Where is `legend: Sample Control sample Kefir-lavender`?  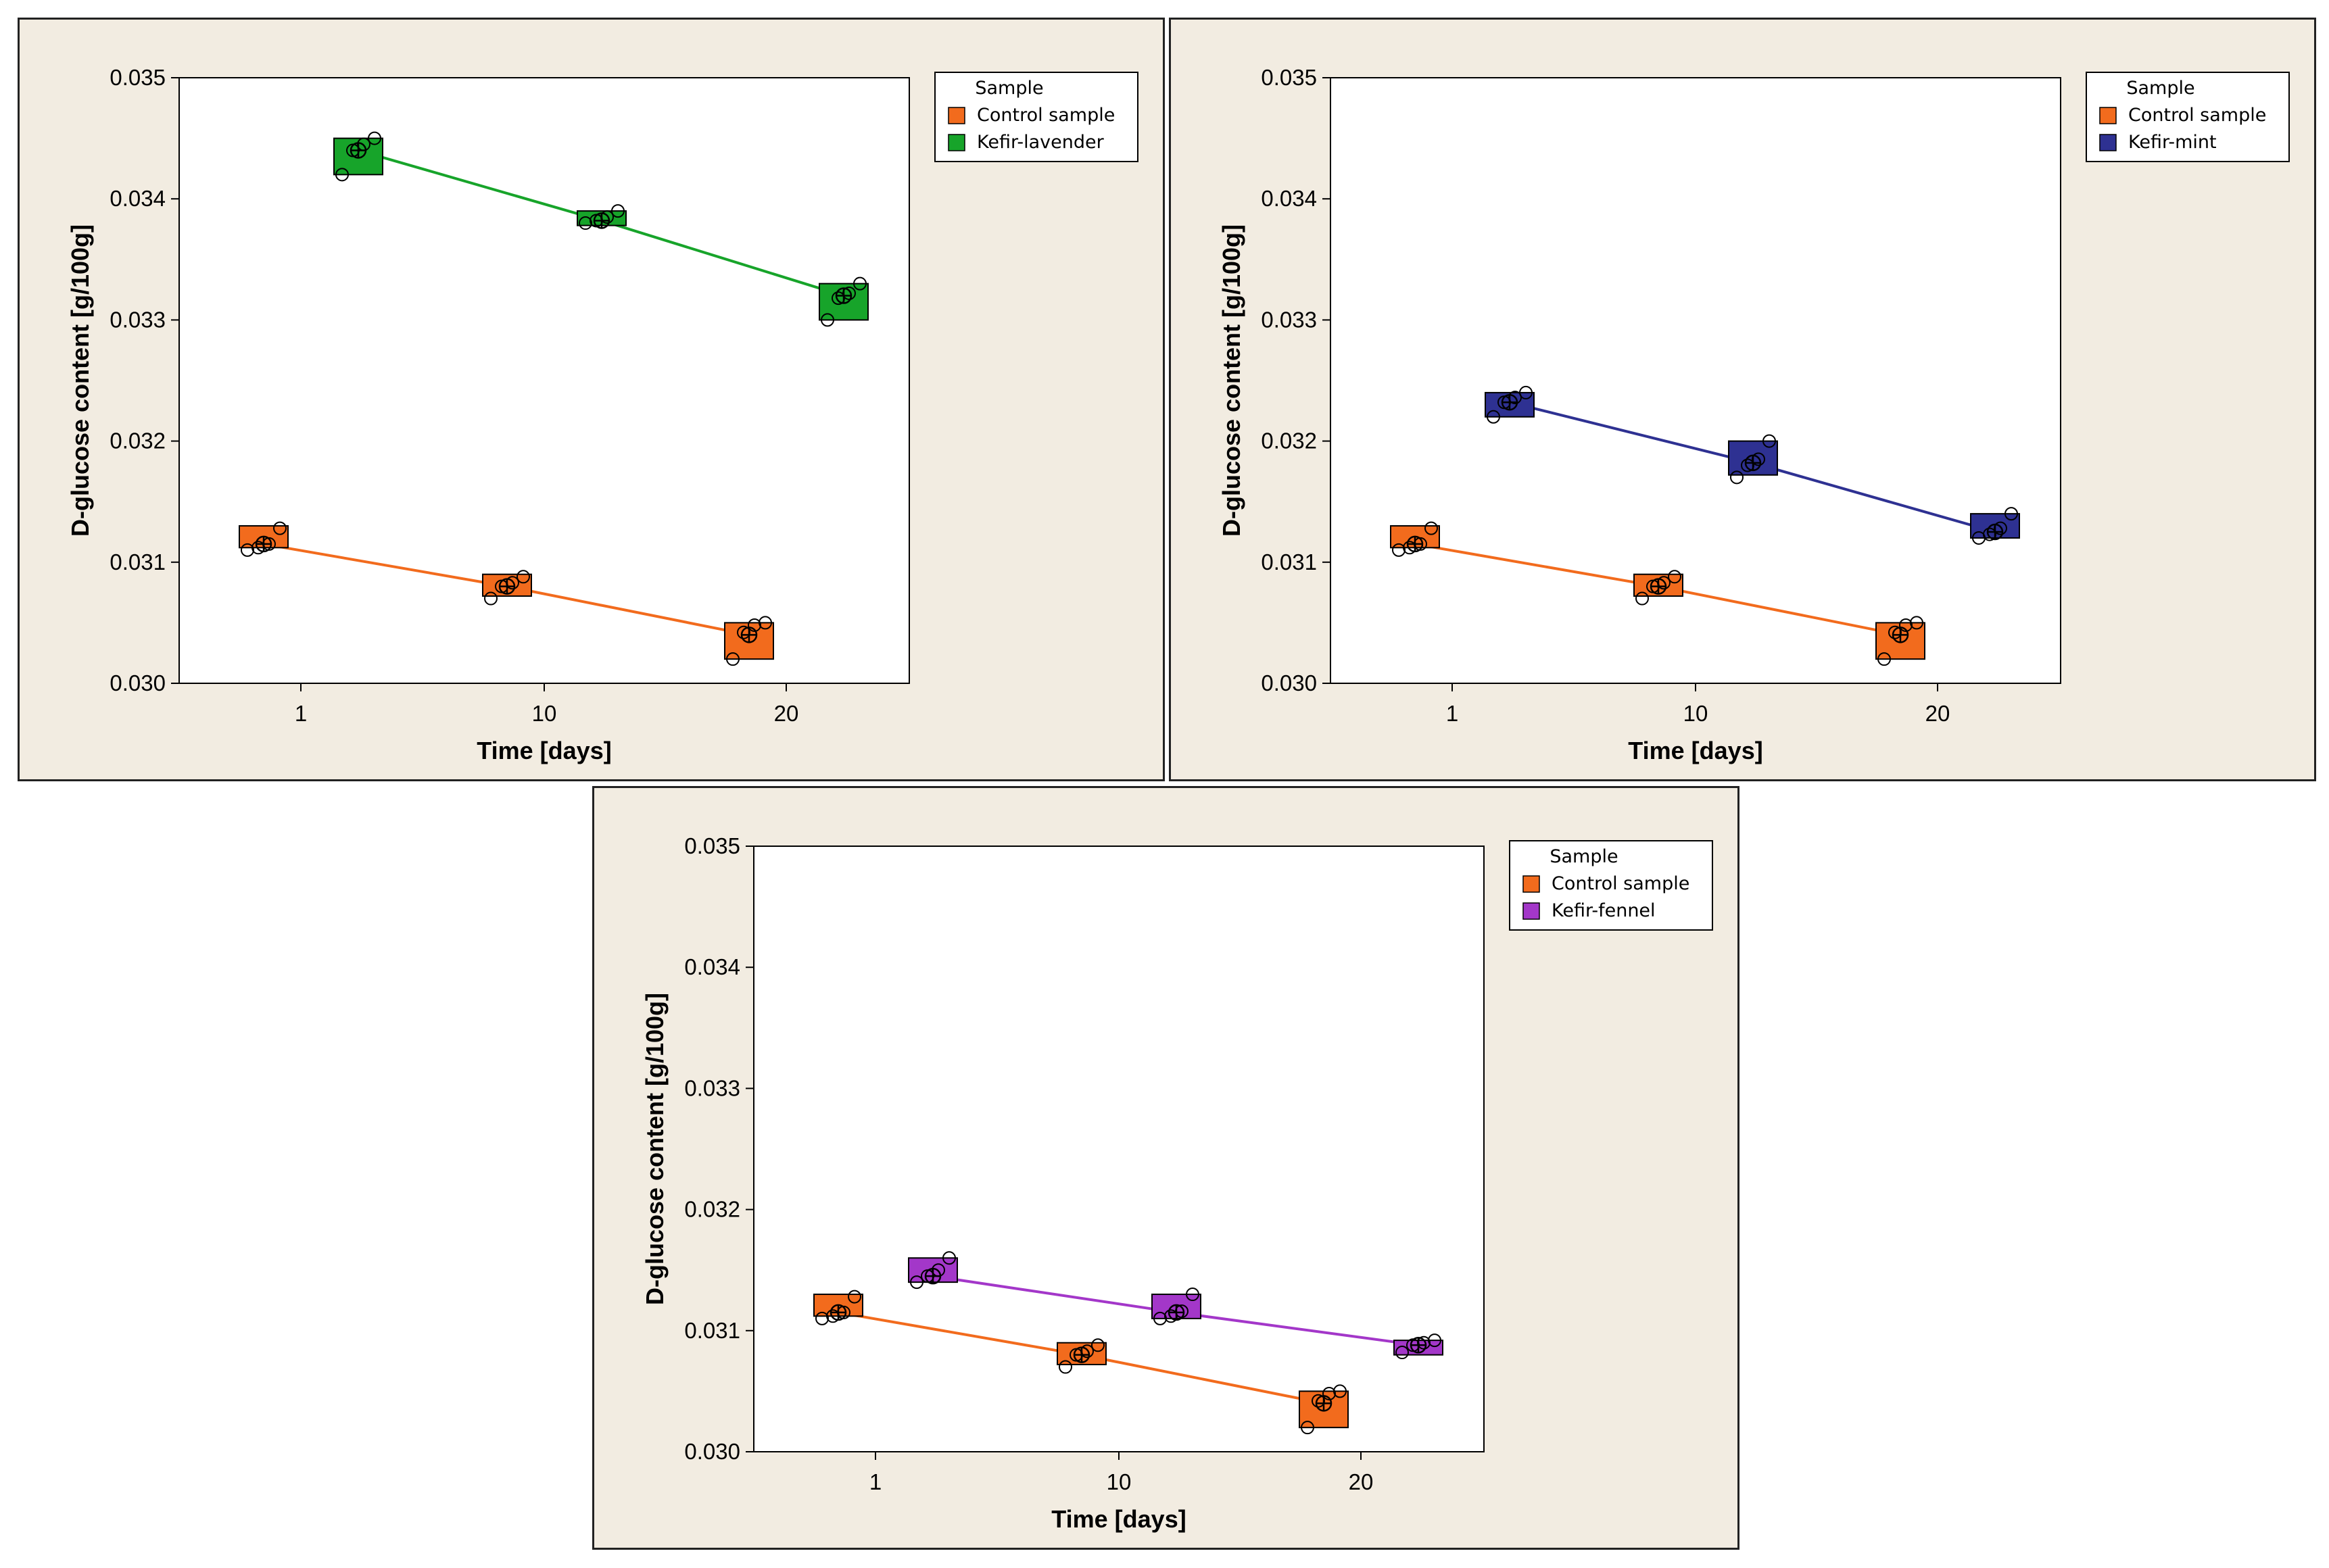 legend: Sample Control sample Kefir-lavender is located at coordinates (1036, 117).